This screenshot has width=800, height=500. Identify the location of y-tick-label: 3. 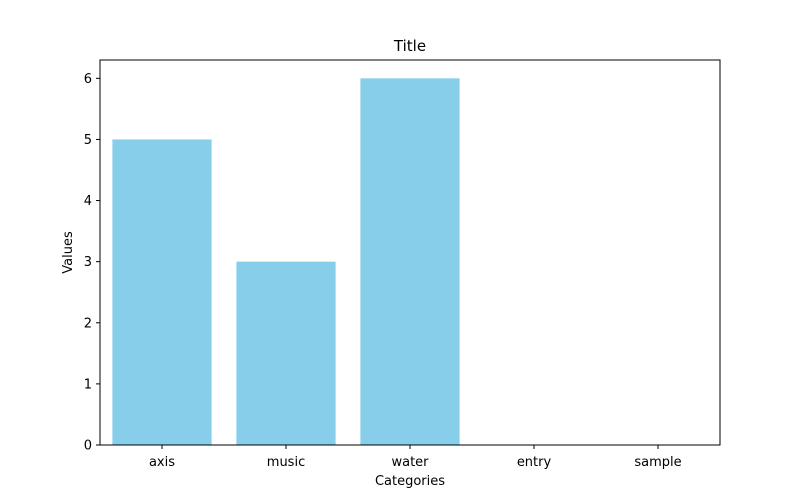
(88, 262).